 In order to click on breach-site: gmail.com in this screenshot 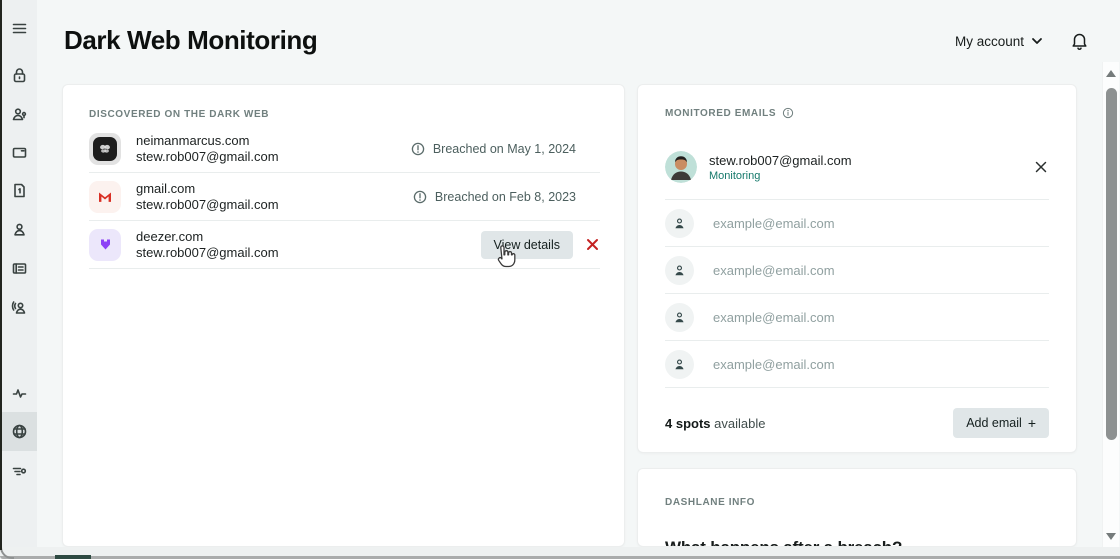, I will do `click(166, 188)`.